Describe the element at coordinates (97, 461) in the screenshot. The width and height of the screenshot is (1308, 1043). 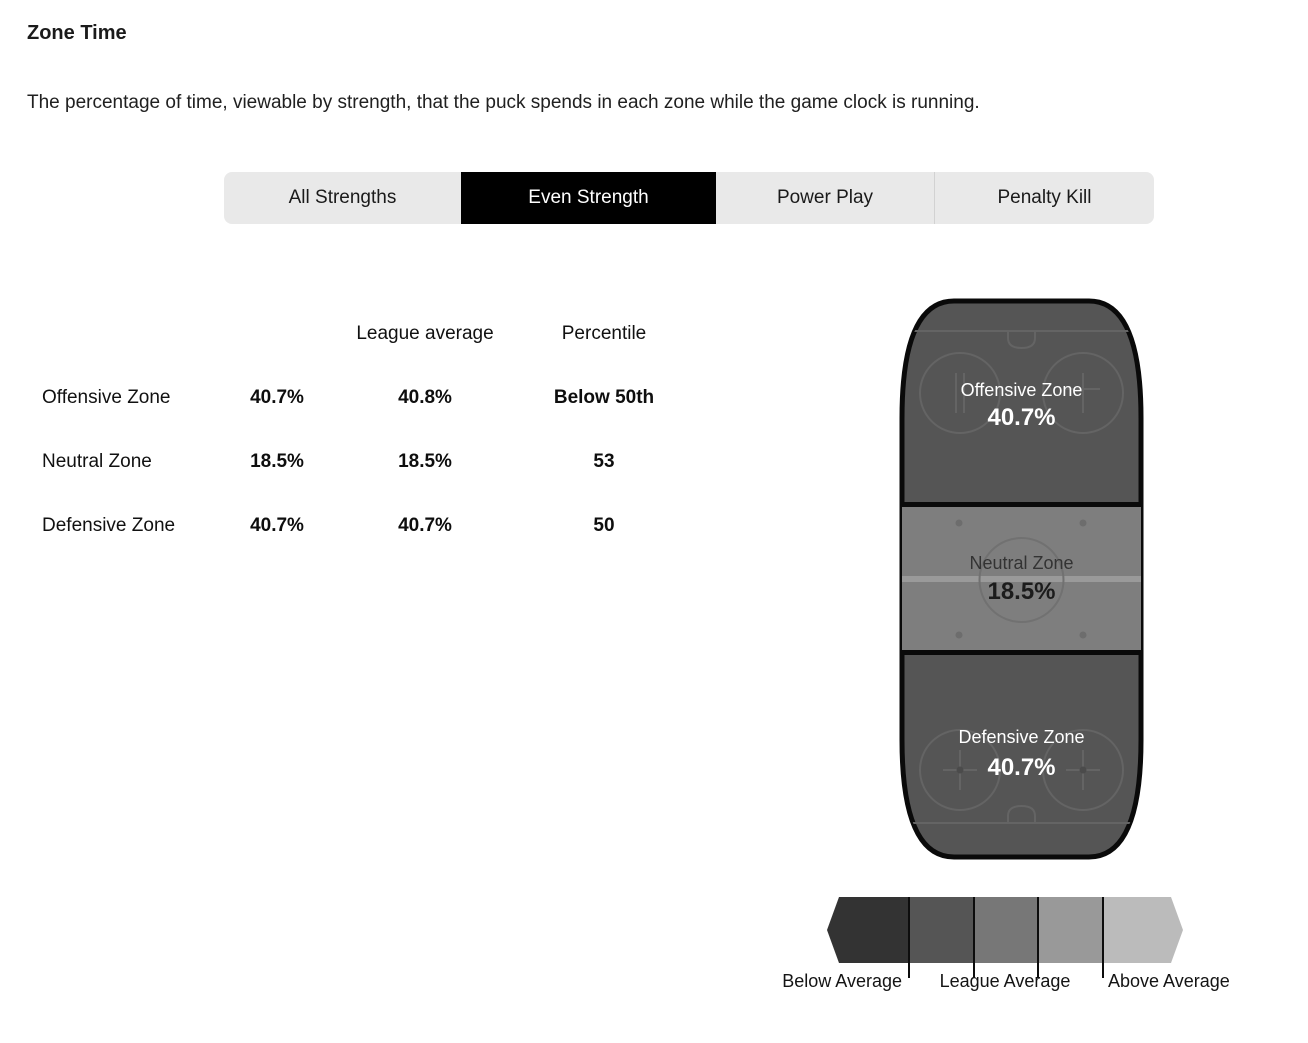
I see `row-label-neutral-zone: Neutral Zone` at that location.